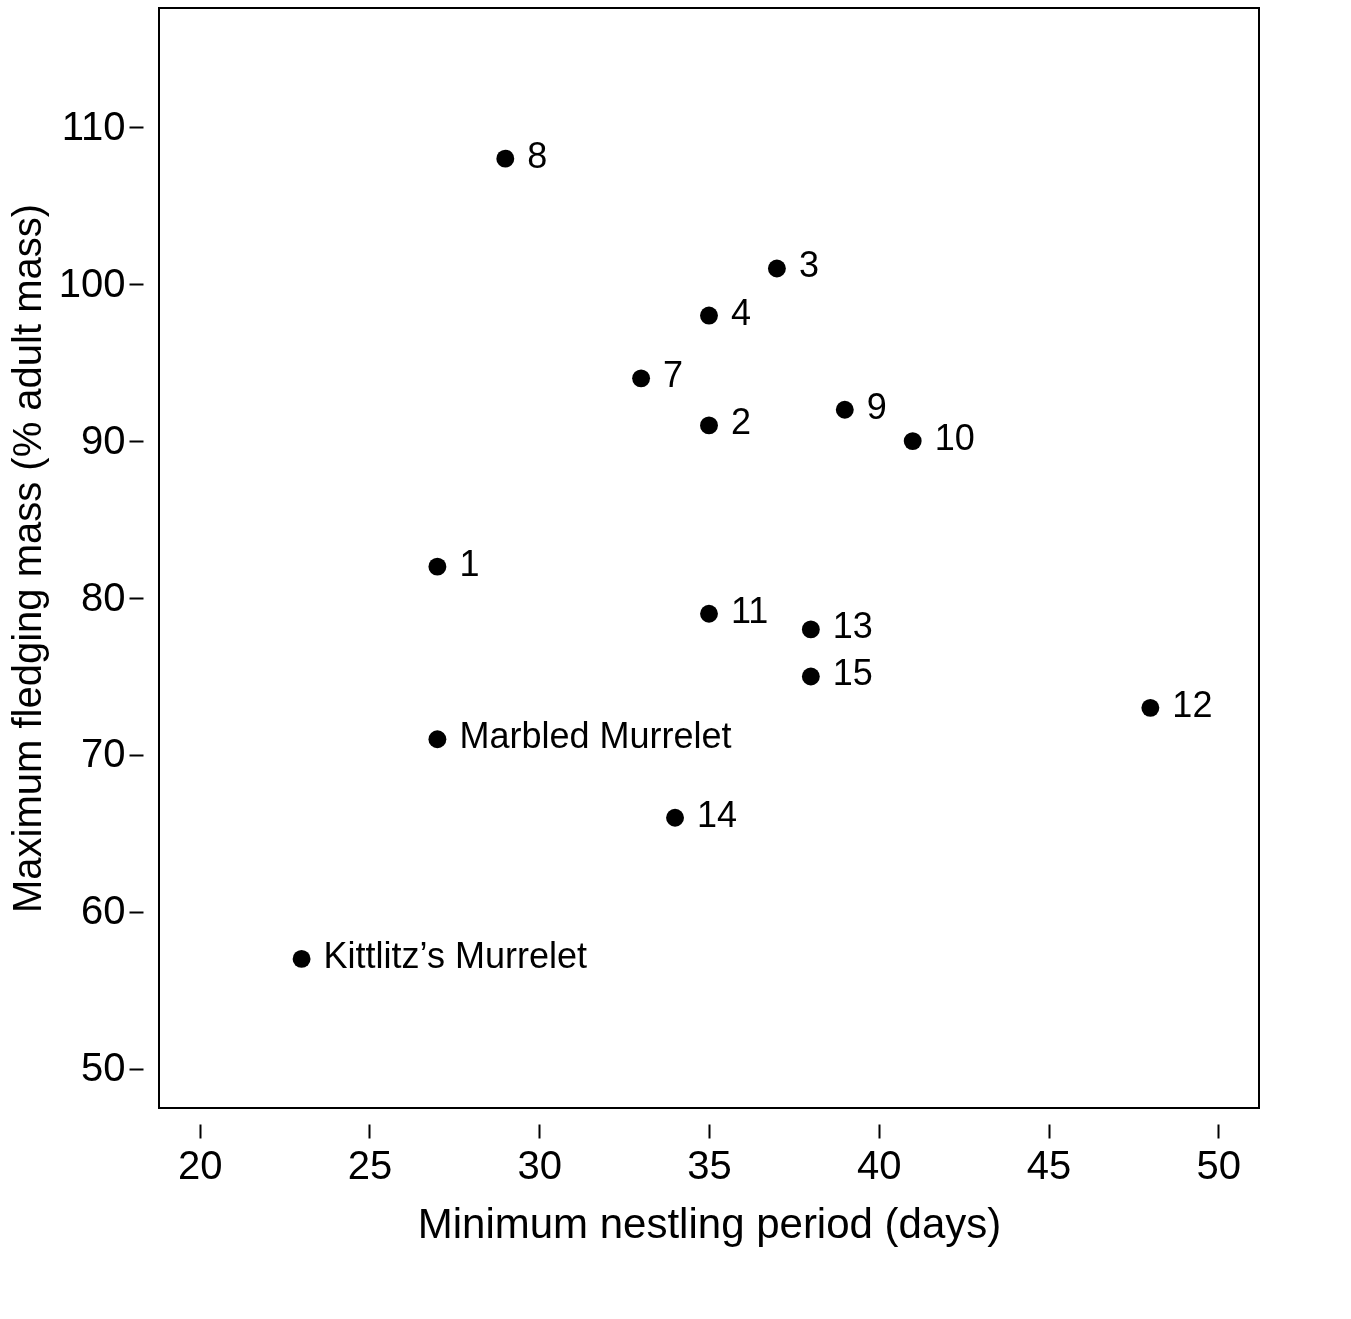  Describe the element at coordinates (103, 439) in the screenshot. I see `y-tick-label: 90` at that location.